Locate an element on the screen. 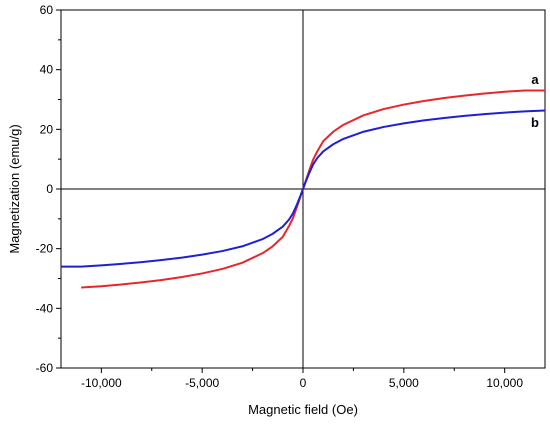  x-tick-label: -5,000 is located at coordinates (202, 383).